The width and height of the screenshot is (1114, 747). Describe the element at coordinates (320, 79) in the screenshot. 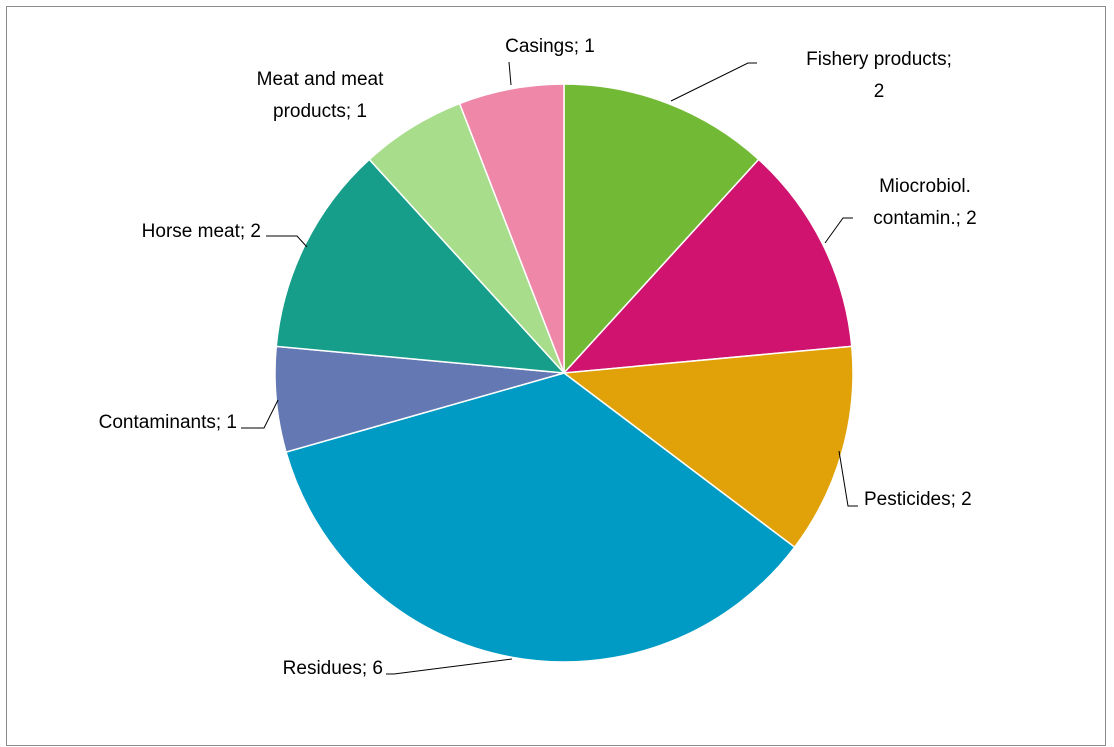

I see `data-label-line: Meat and meat` at that location.